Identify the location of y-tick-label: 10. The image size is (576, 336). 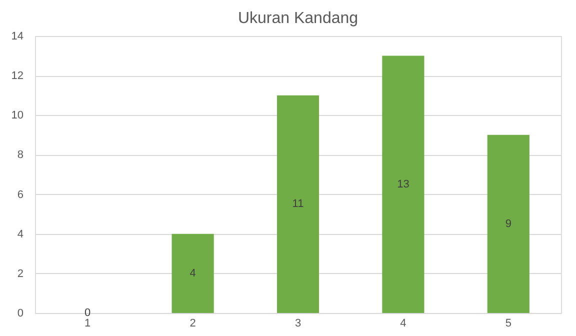
(17, 116).